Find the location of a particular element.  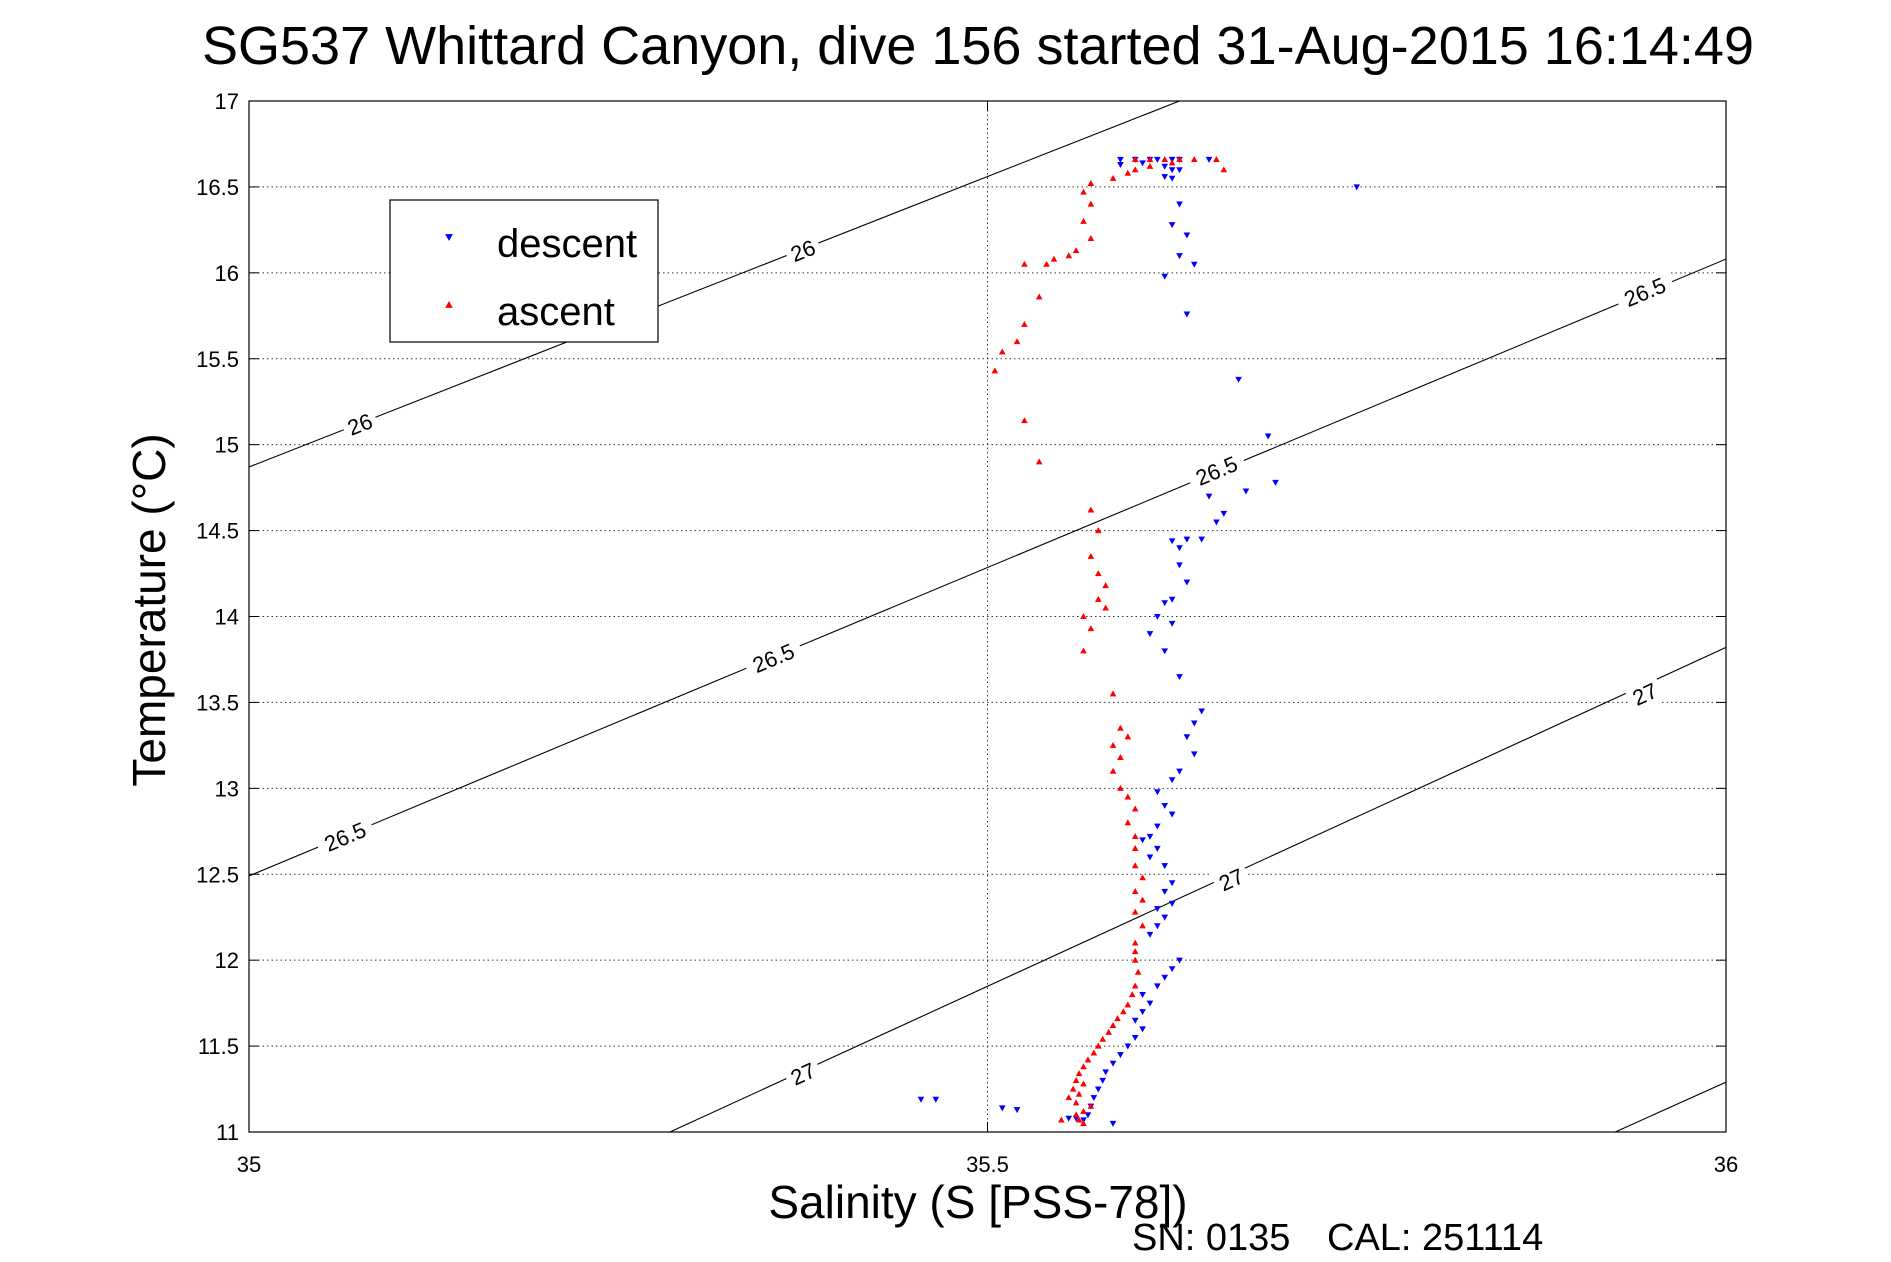

y-tick-label: 11 is located at coordinates (227, 1132).